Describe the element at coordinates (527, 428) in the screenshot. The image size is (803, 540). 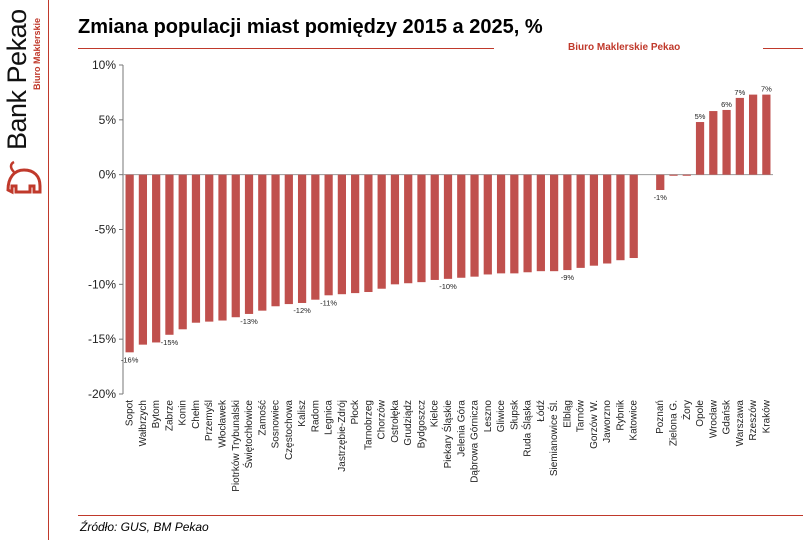
I see `x-category-label: Ruda Śląska` at that location.